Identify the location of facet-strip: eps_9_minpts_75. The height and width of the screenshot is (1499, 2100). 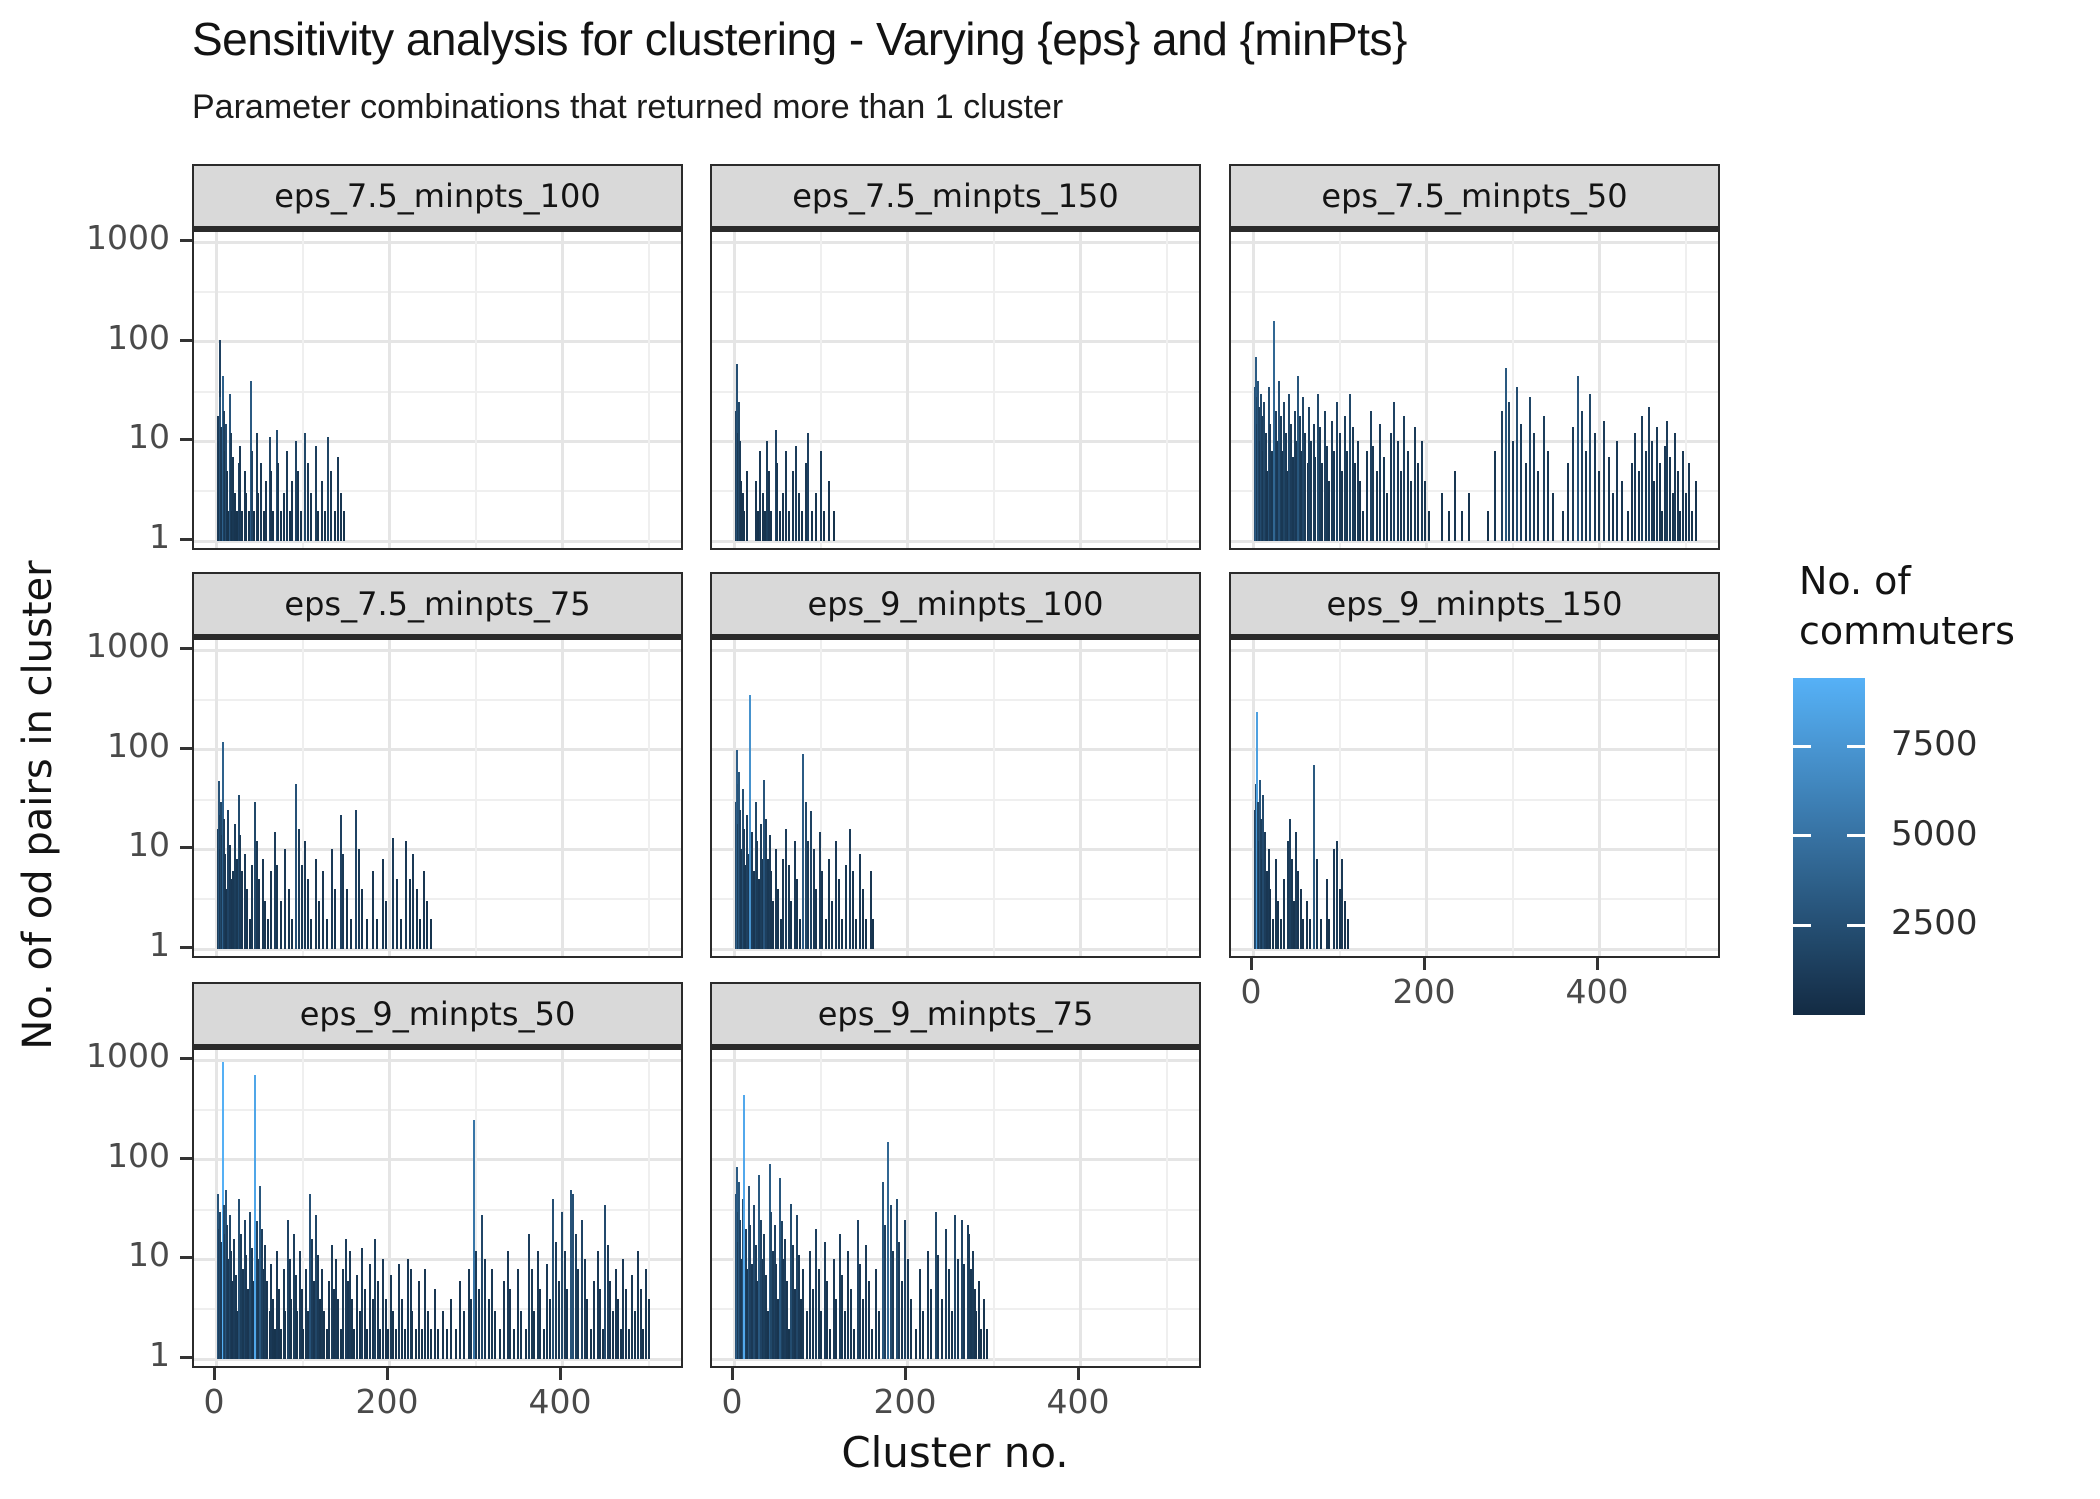
(955, 1015).